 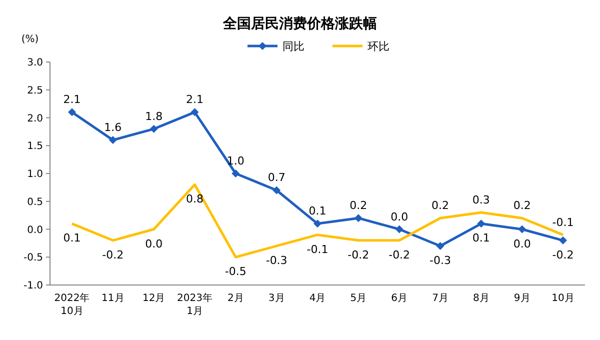 I want to click on data-label: 1.8, so click(x=154, y=116).